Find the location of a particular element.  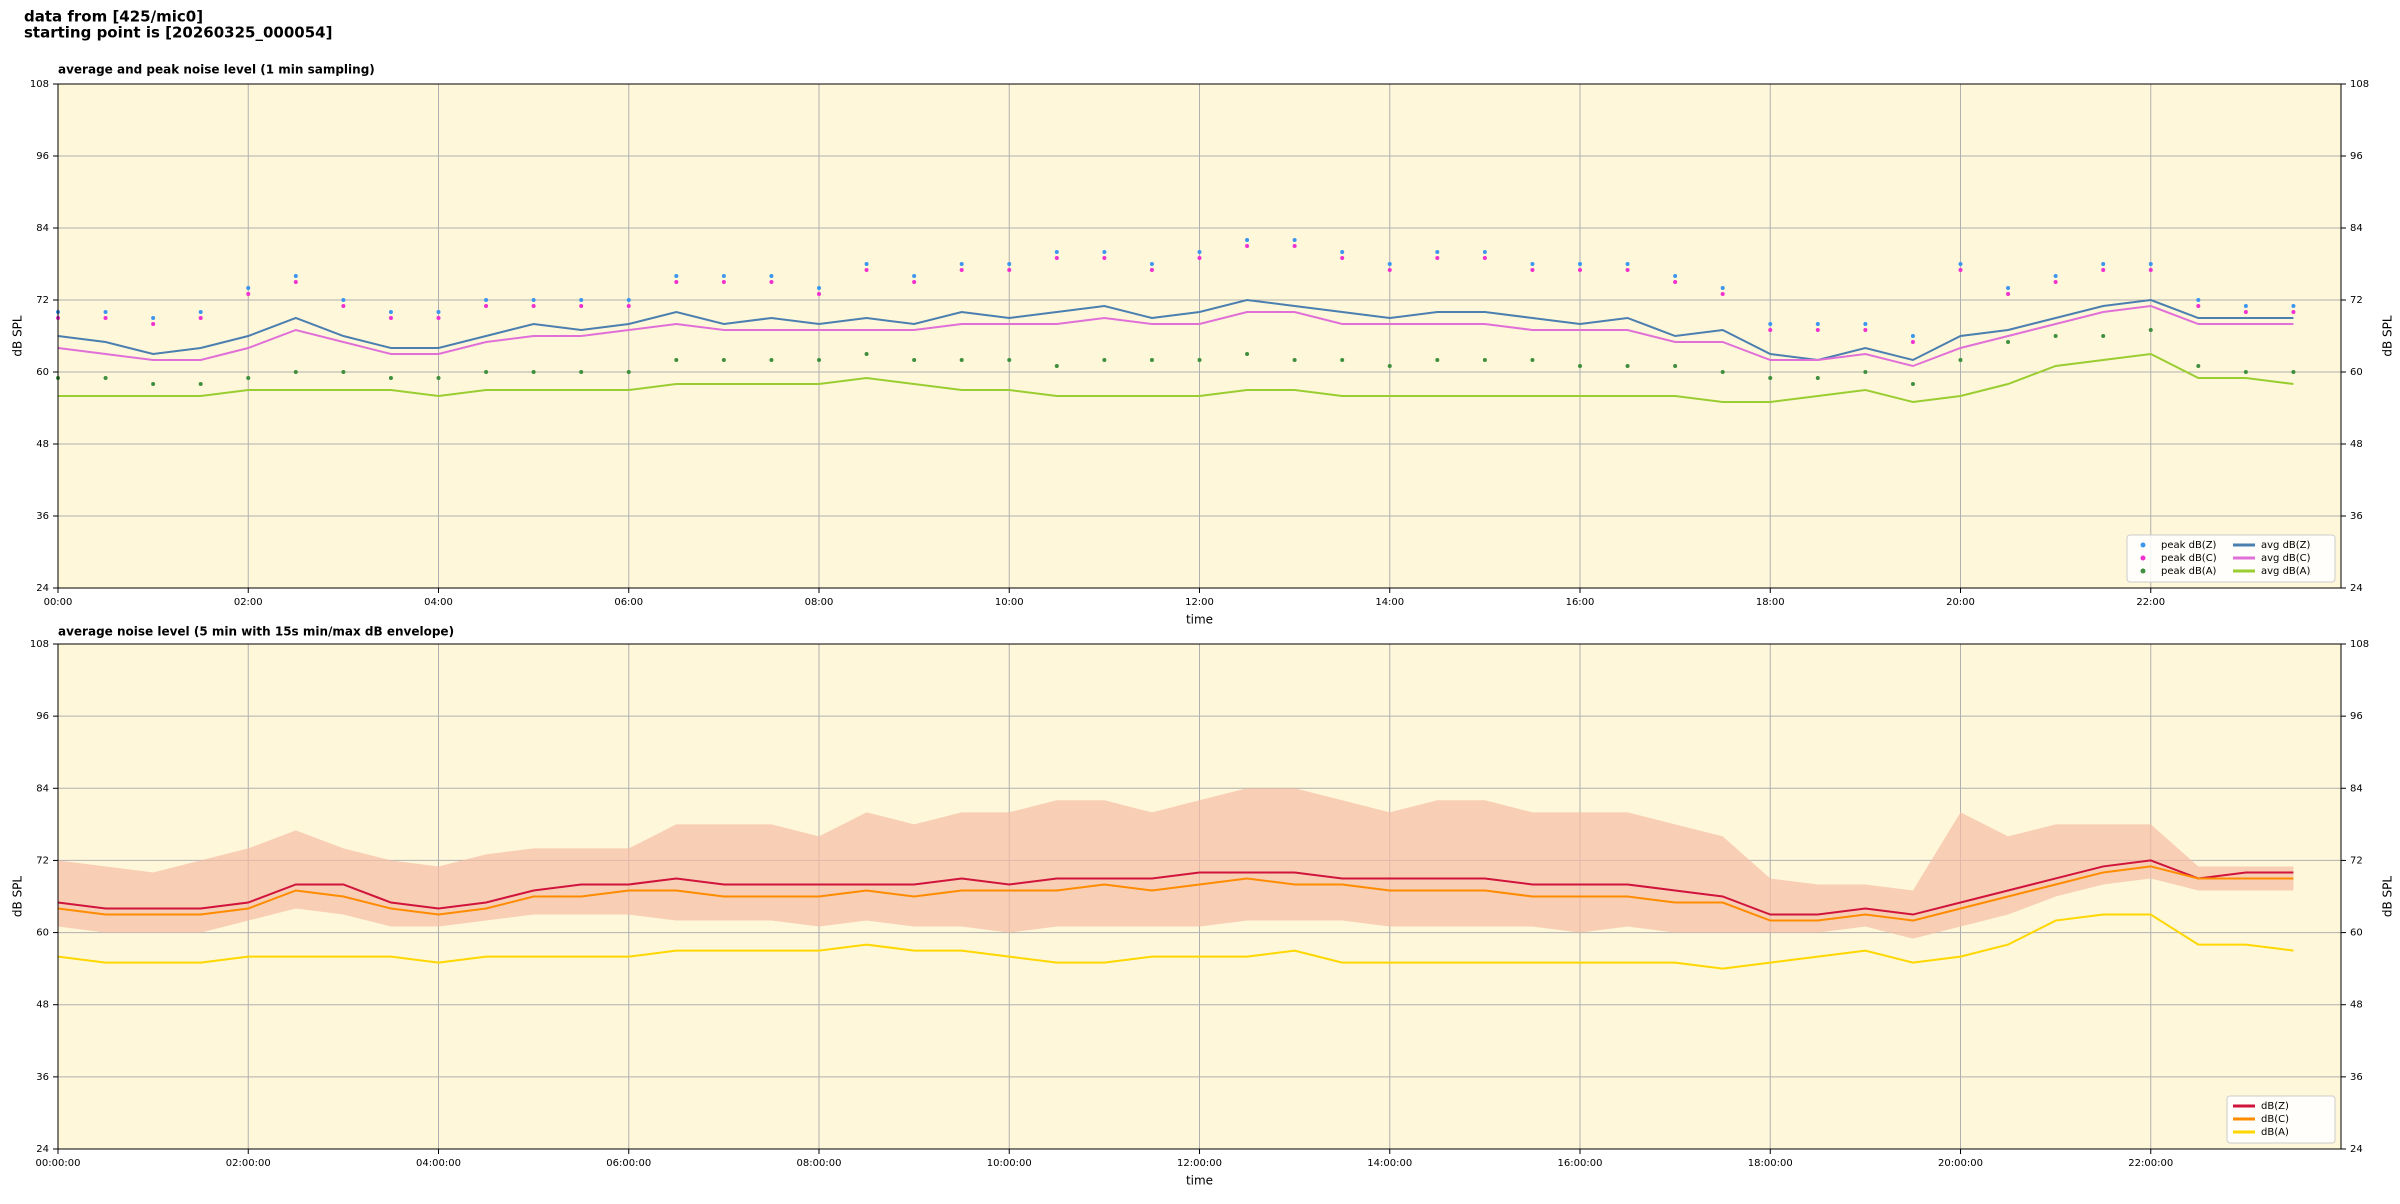

y-tick-label: 24 is located at coordinates (42, 1149).